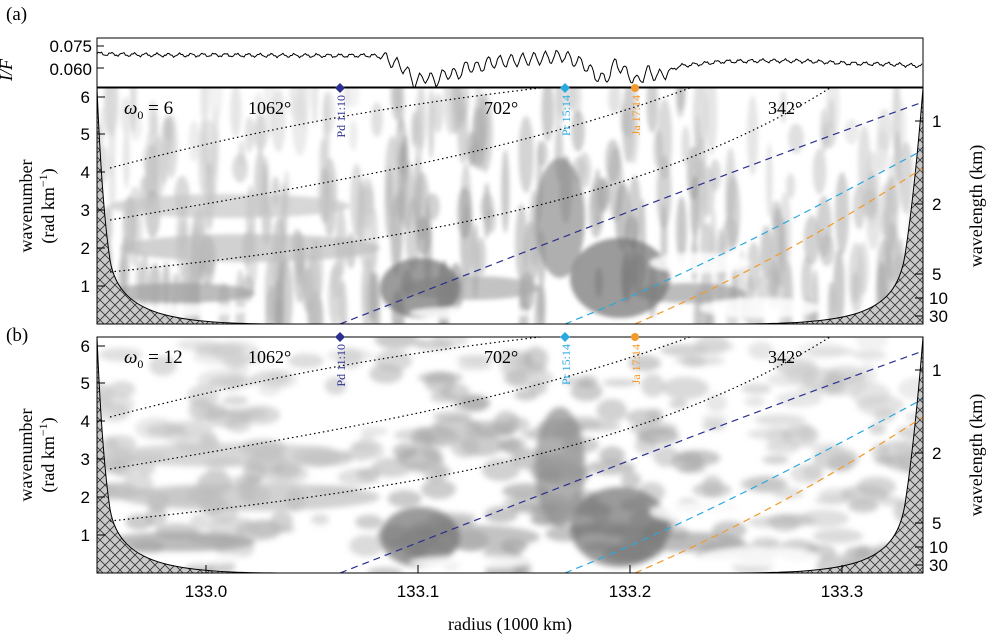 The width and height of the screenshot is (995, 638). Describe the element at coordinates (85, 497) in the screenshot. I see `ytick-b-2: 2` at that location.